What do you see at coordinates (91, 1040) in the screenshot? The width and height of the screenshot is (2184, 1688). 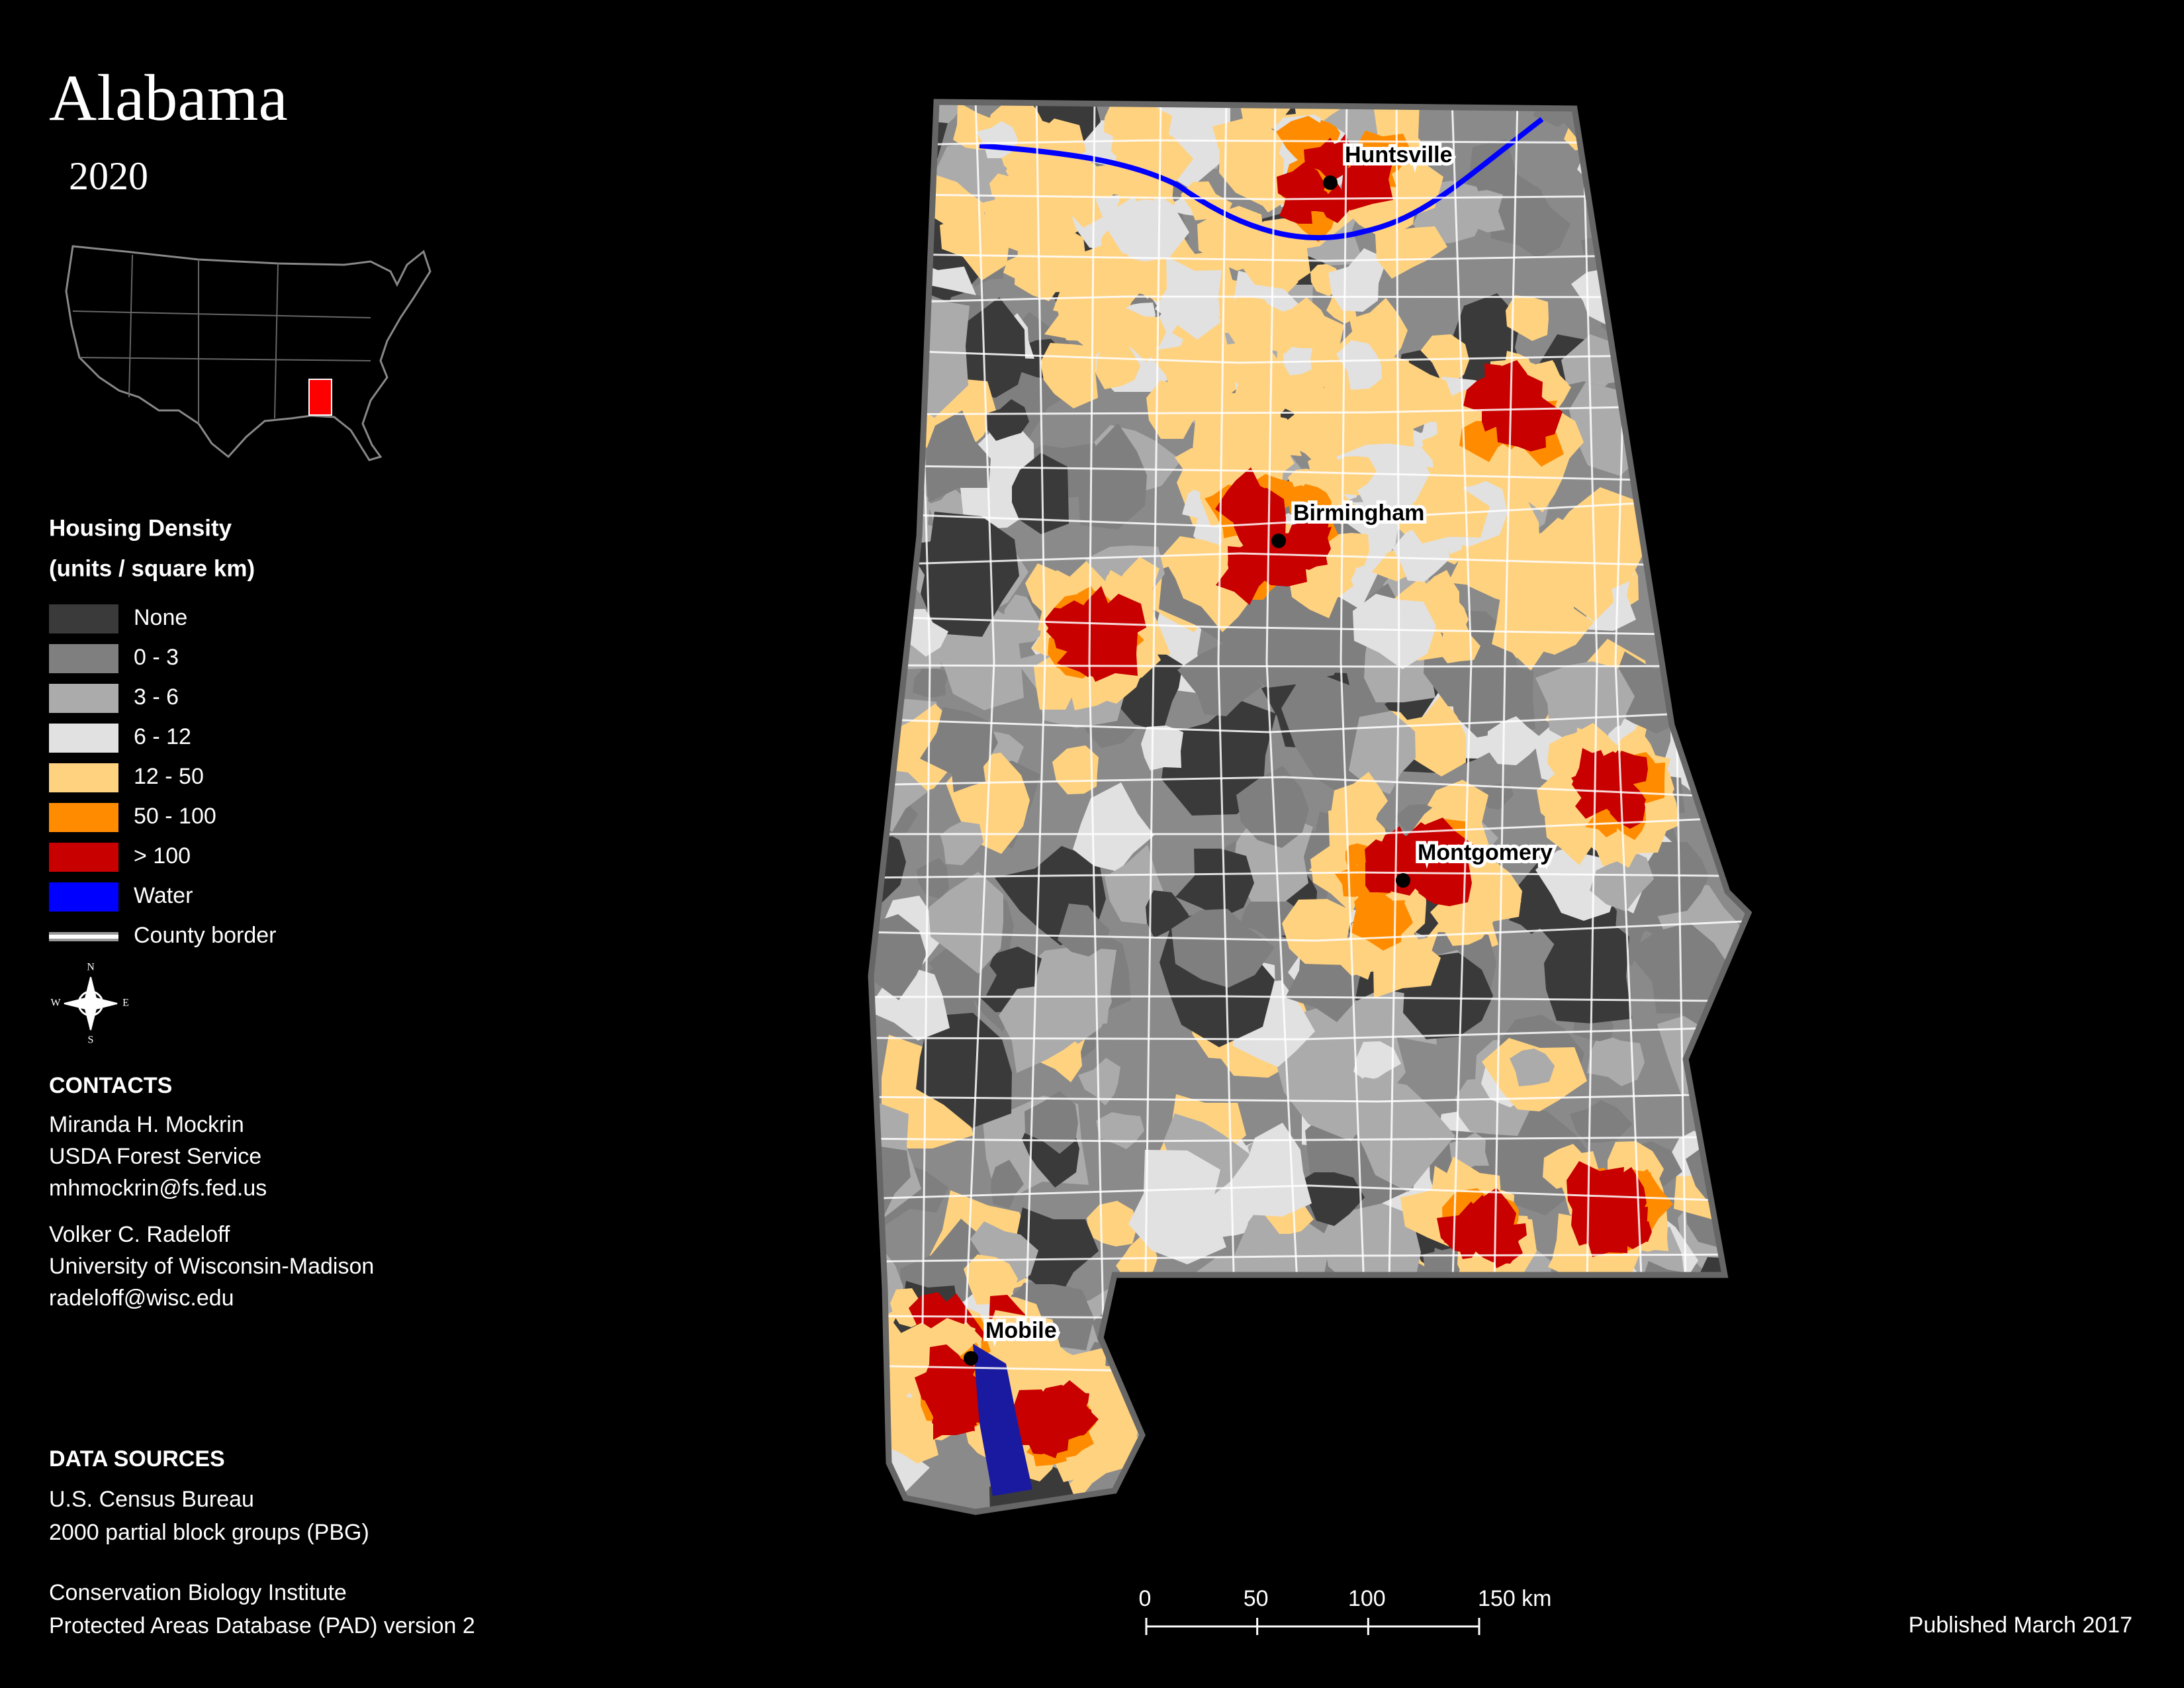 I see `compass-s: S` at bounding box center [91, 1040].